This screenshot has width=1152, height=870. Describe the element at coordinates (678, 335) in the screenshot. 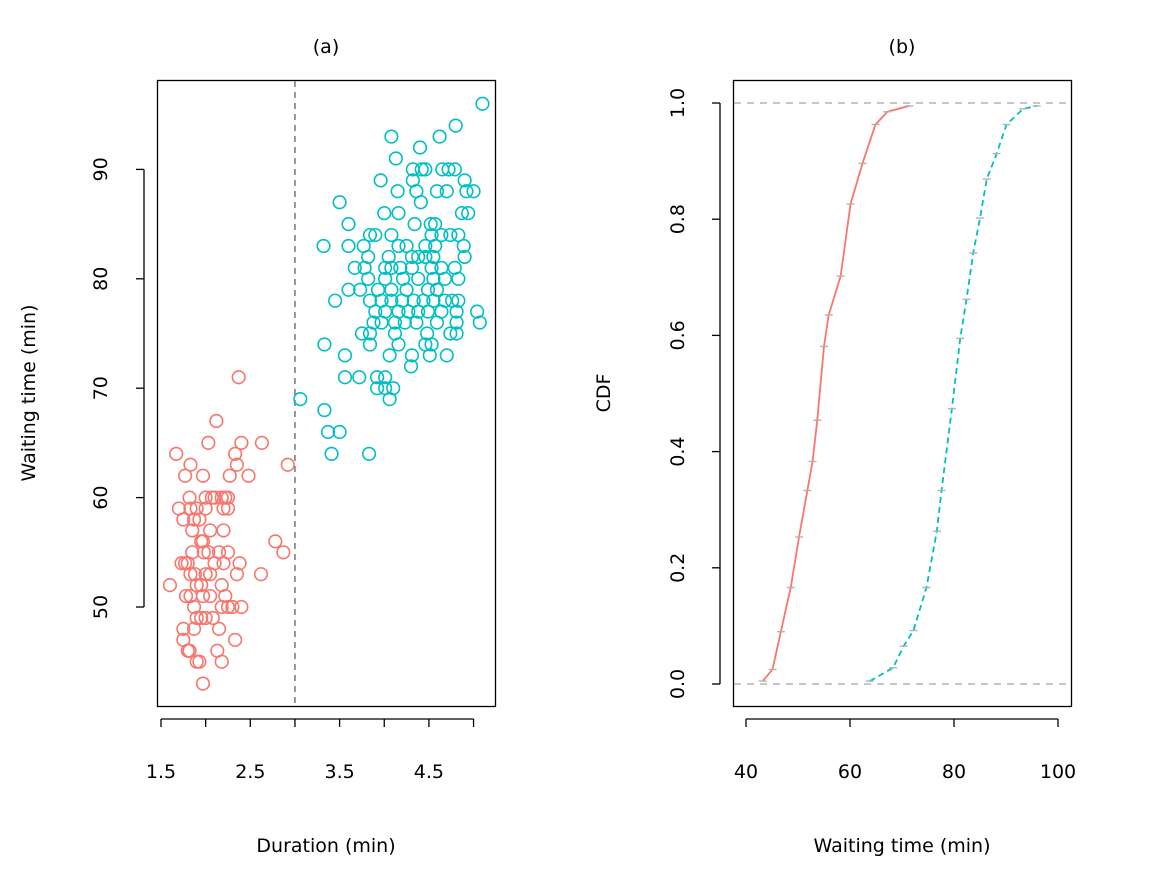

I see `panel-b-y-tick-label: 0.6` at that location.